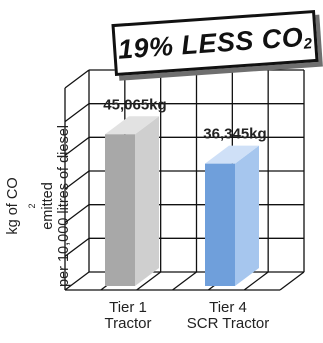 Image resolution: width=323 pixels, height=343 pixels. Describe the element at coordinates (128, 307) in the screenshot. I see `x-tick-label-1-line-1: Tier 1` at that location.